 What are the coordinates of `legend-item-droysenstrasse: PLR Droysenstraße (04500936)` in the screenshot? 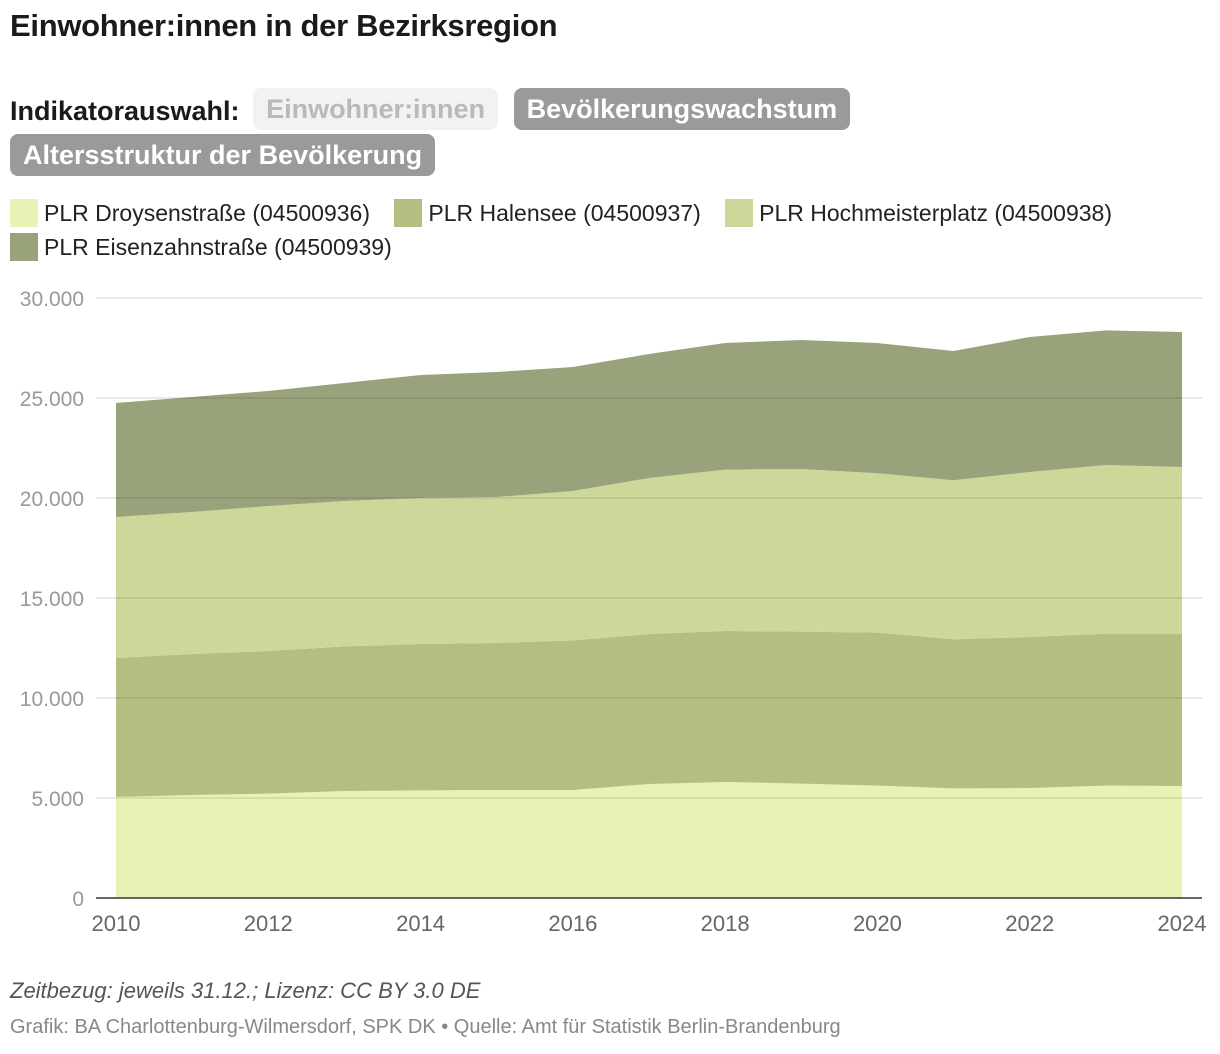 It's located at (190, 213).